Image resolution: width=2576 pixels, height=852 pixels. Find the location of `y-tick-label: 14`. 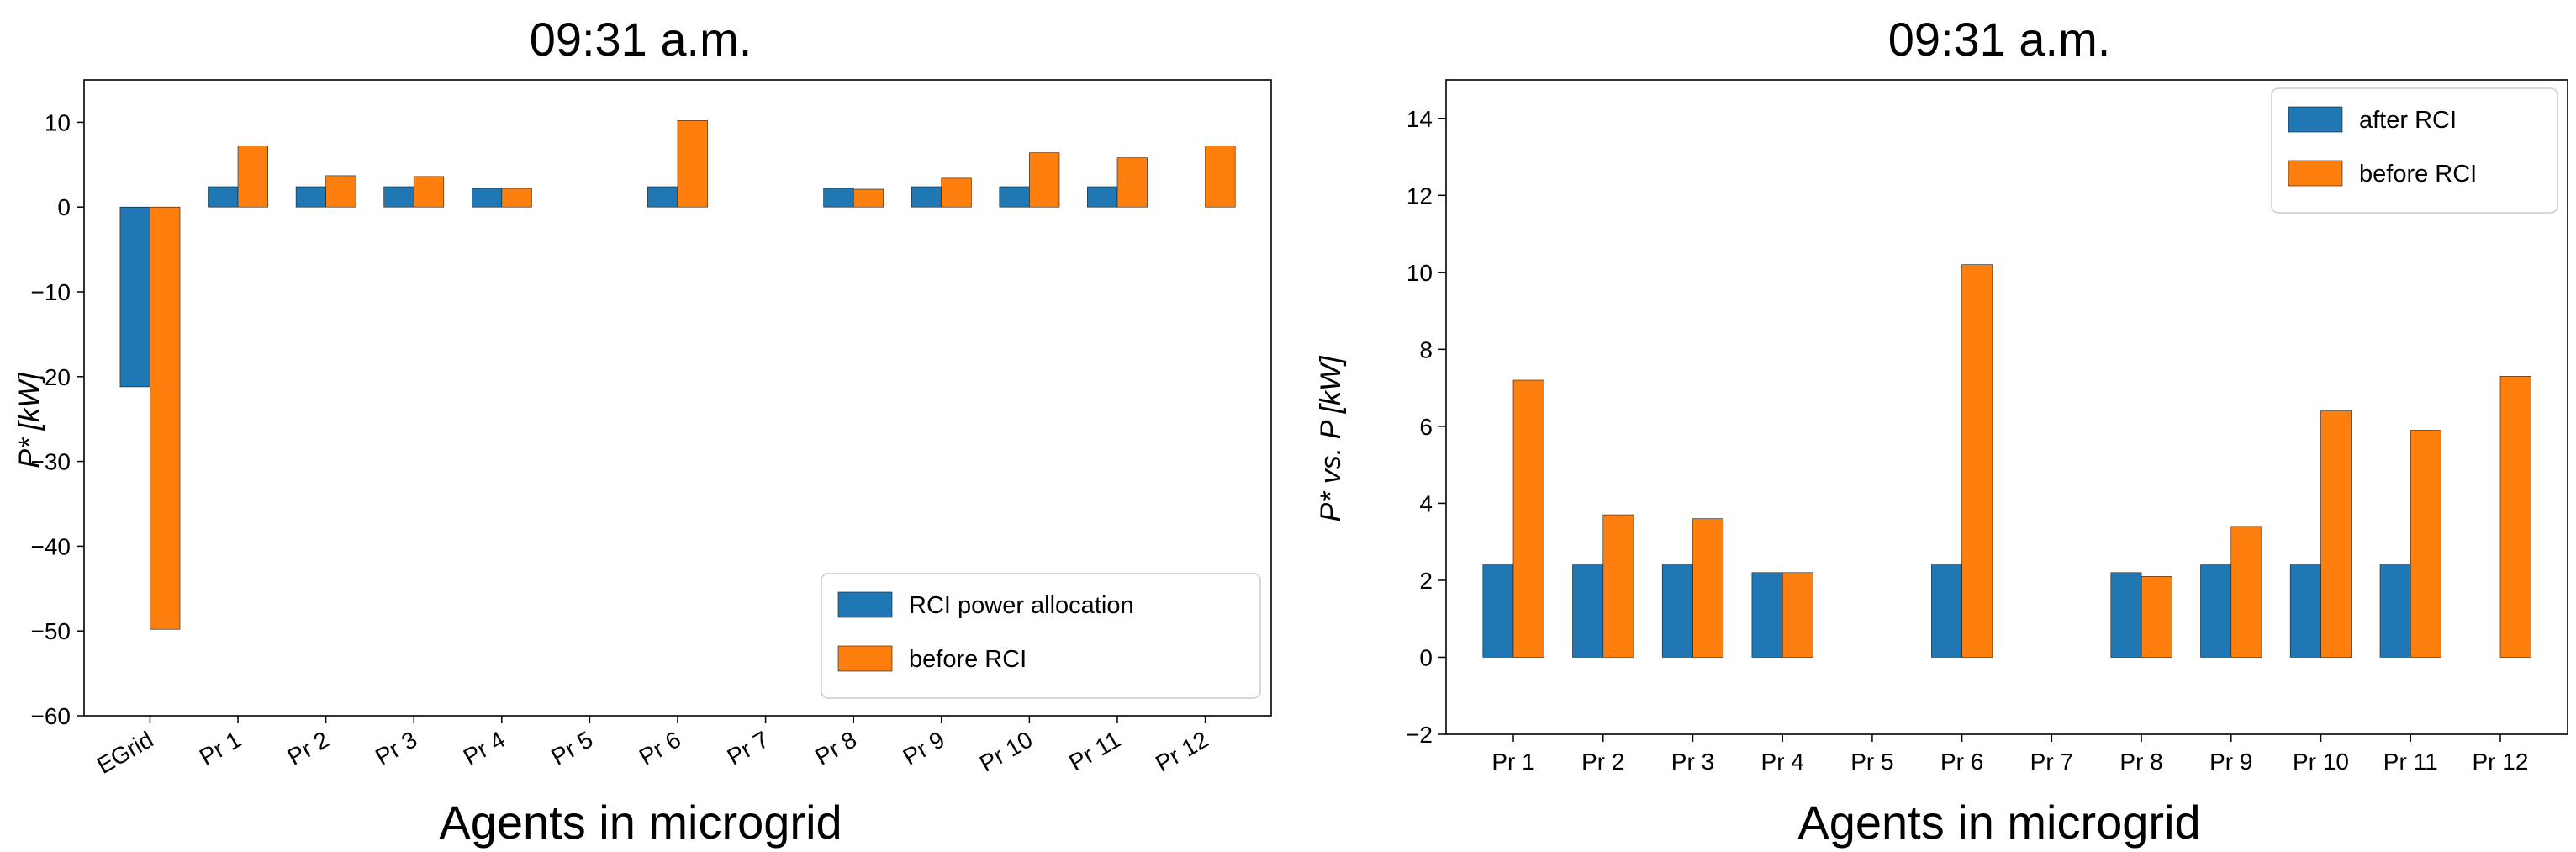

y-tick-label: 14 is located at coordinates (1420, 119).